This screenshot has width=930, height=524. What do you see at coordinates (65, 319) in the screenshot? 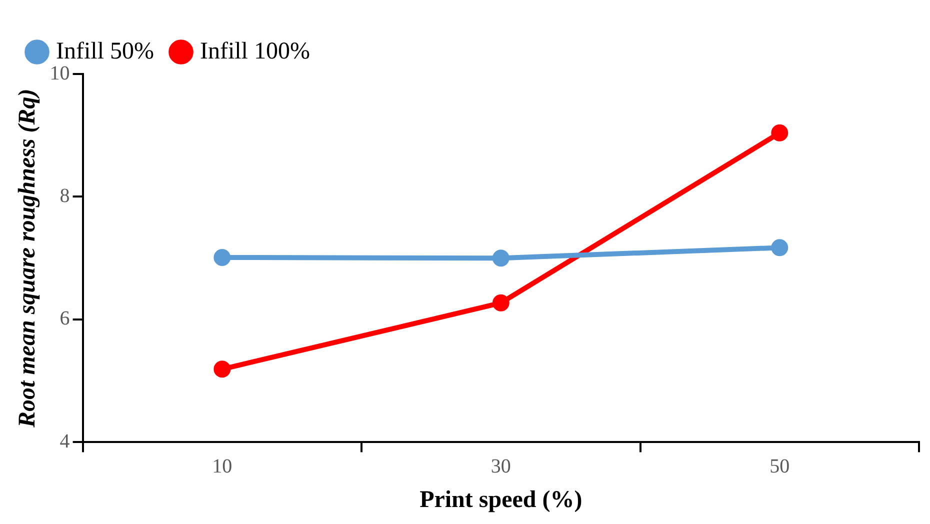
I see `y-tick-label: 6` at bounding box center [65, 319].